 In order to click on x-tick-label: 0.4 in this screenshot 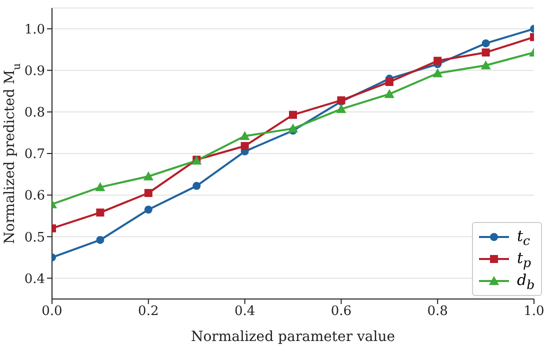, I will do `click(245, 312)`.